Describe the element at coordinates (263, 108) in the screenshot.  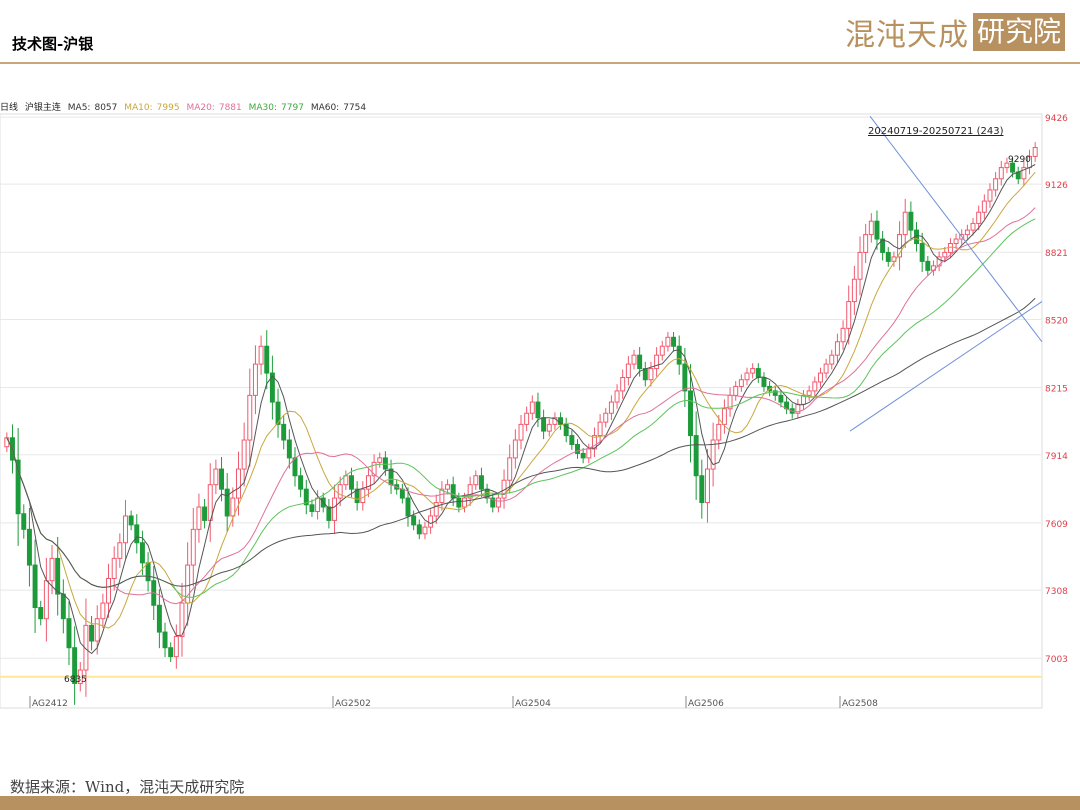
I see `legend-ma30-label: MA30:` at that location.